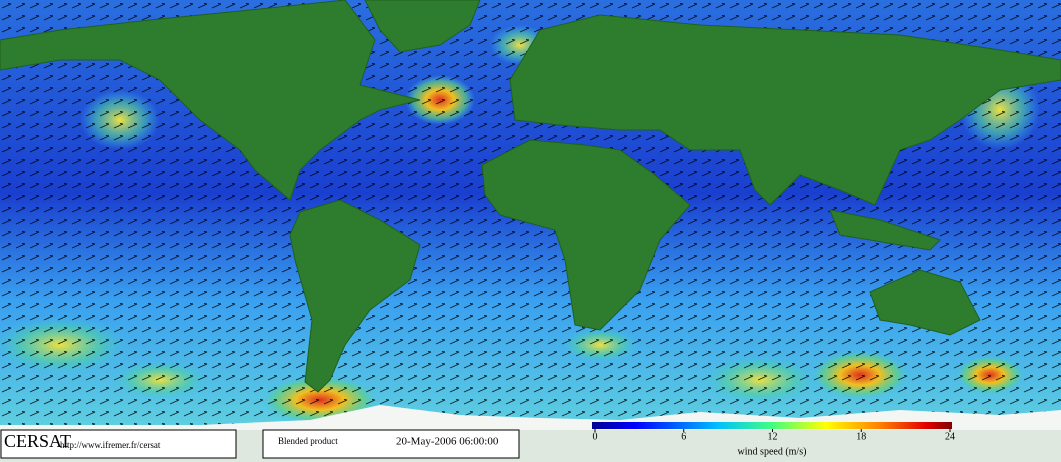 The height and width of the screenshot is (462, 1061). I want to click on product-box, so click(391, 444).